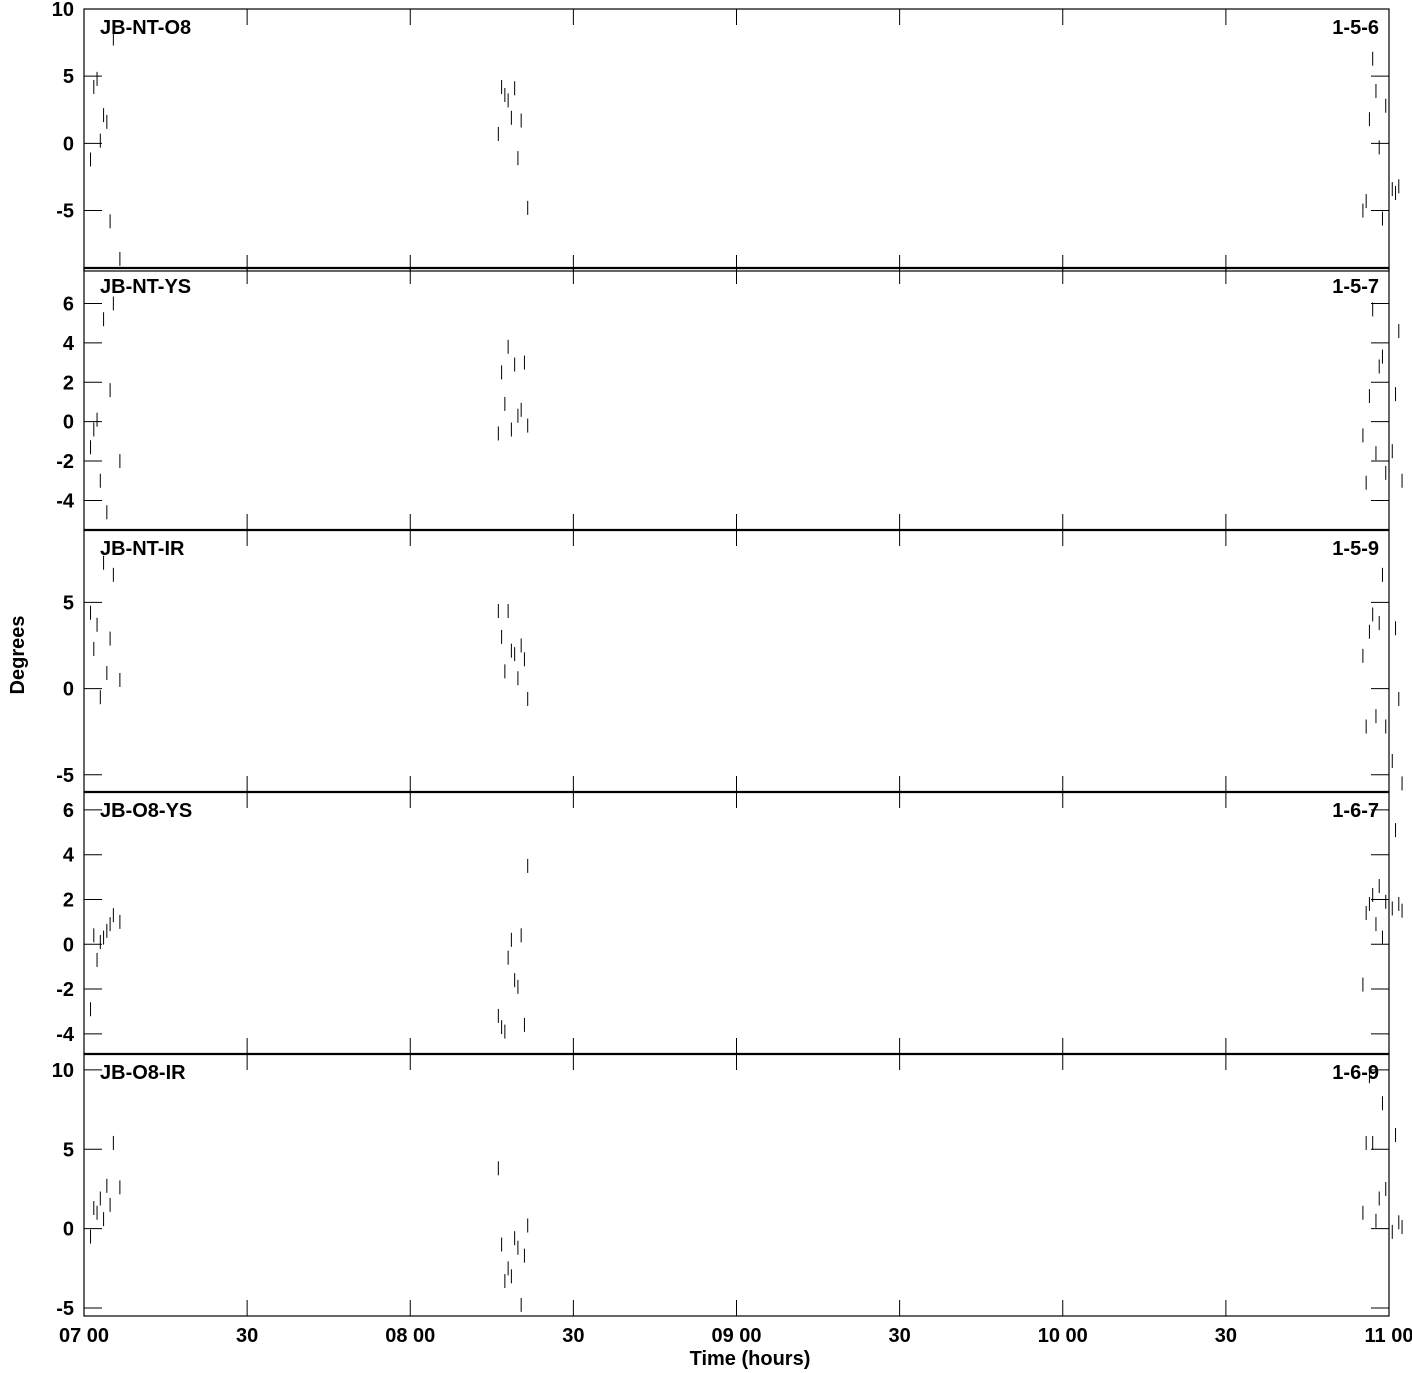 Image resolution: width=1412 pixels, height=1373 pixels. Describe the element at coordinates (1063, 1336) in the screenshot. I see `x-tick-label: 10 00` at that location.